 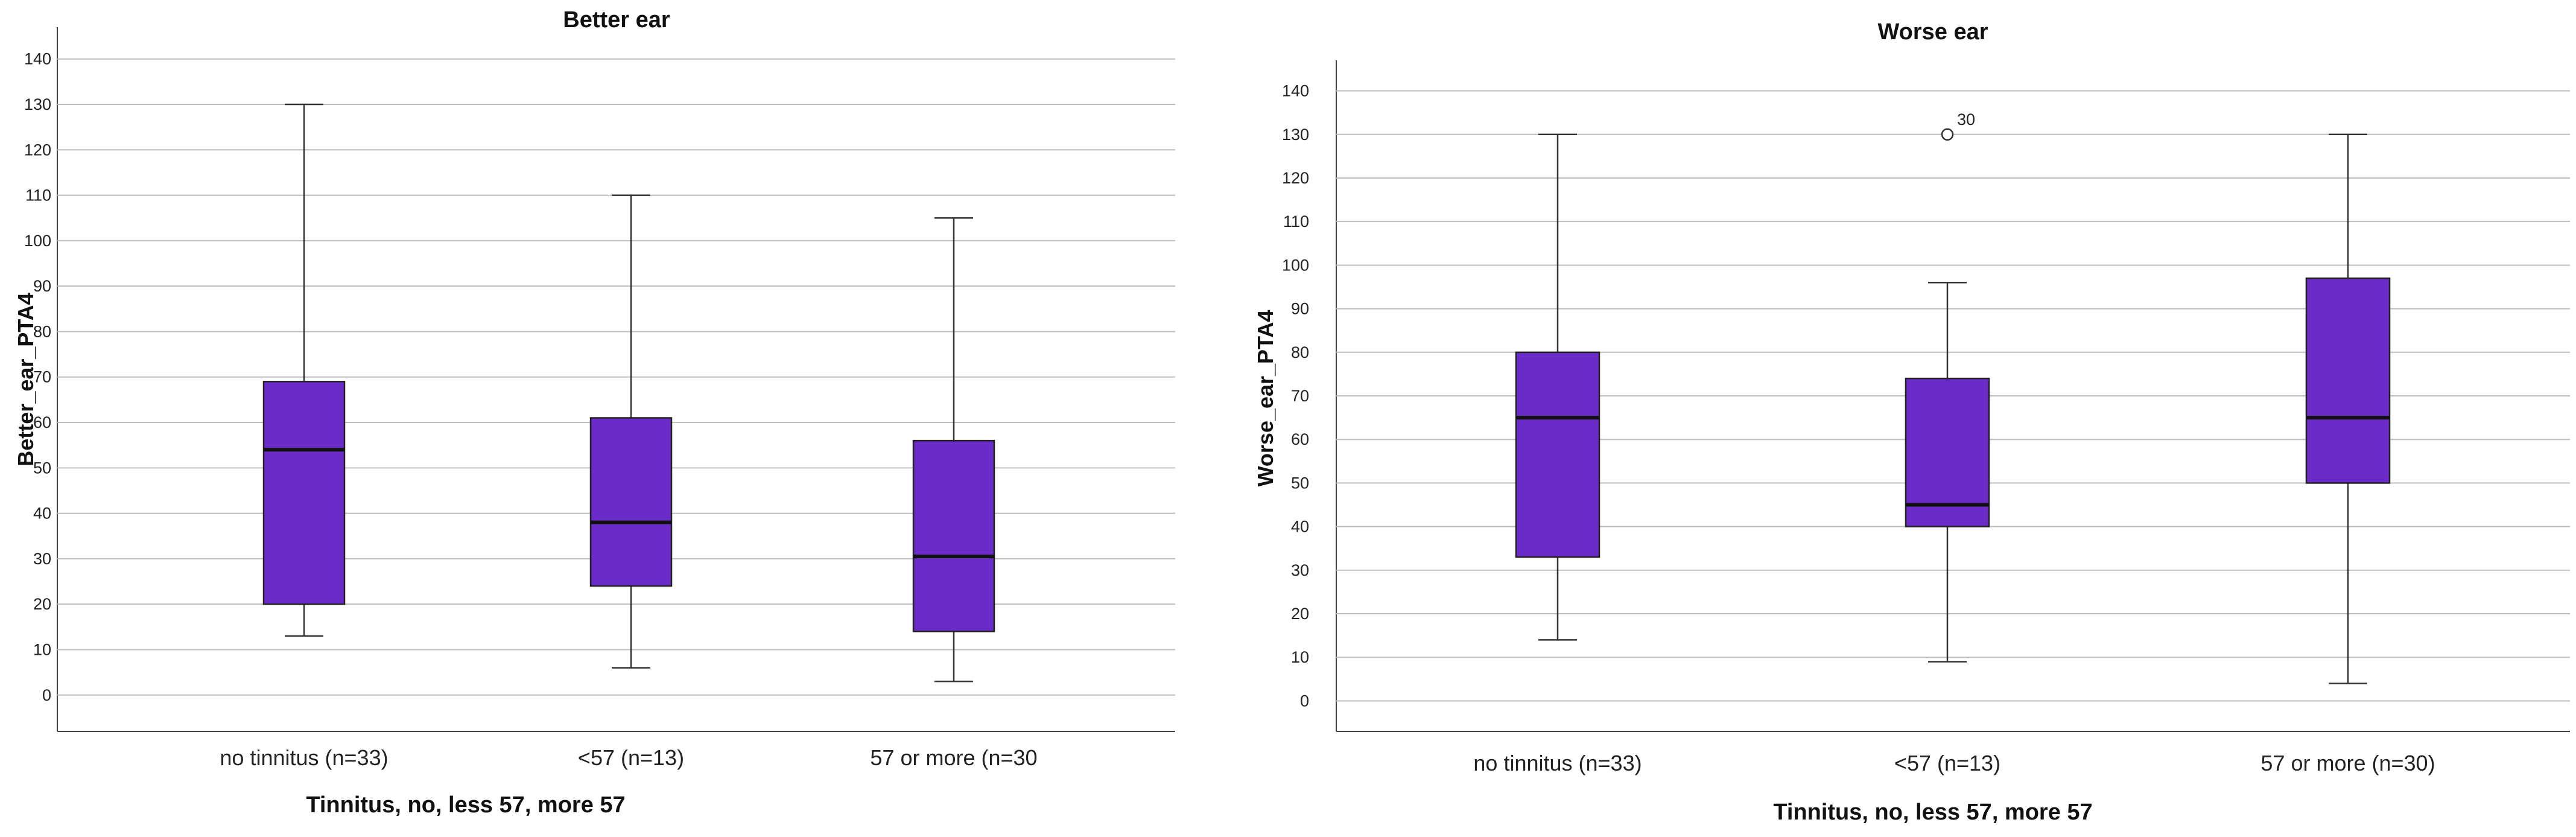 I want to click on chart-title: Better ear, so click(x=616, y=20).